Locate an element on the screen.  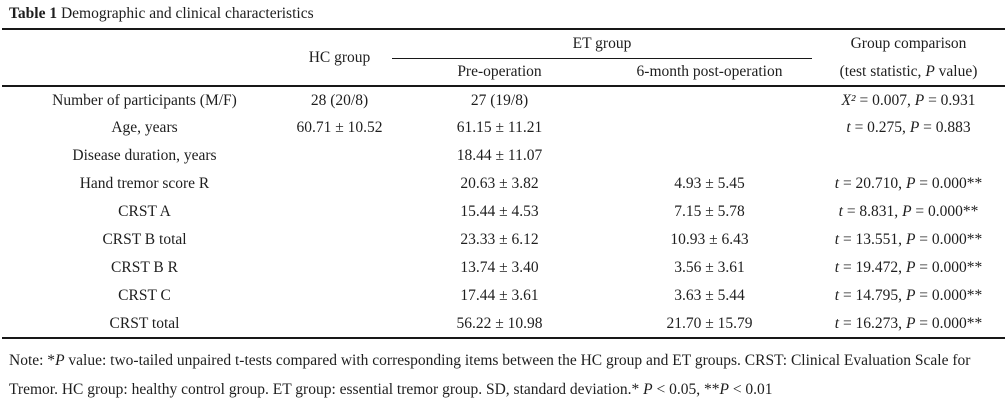
header-pre-operation: Pre-operation is located at coordinates (499, 71).